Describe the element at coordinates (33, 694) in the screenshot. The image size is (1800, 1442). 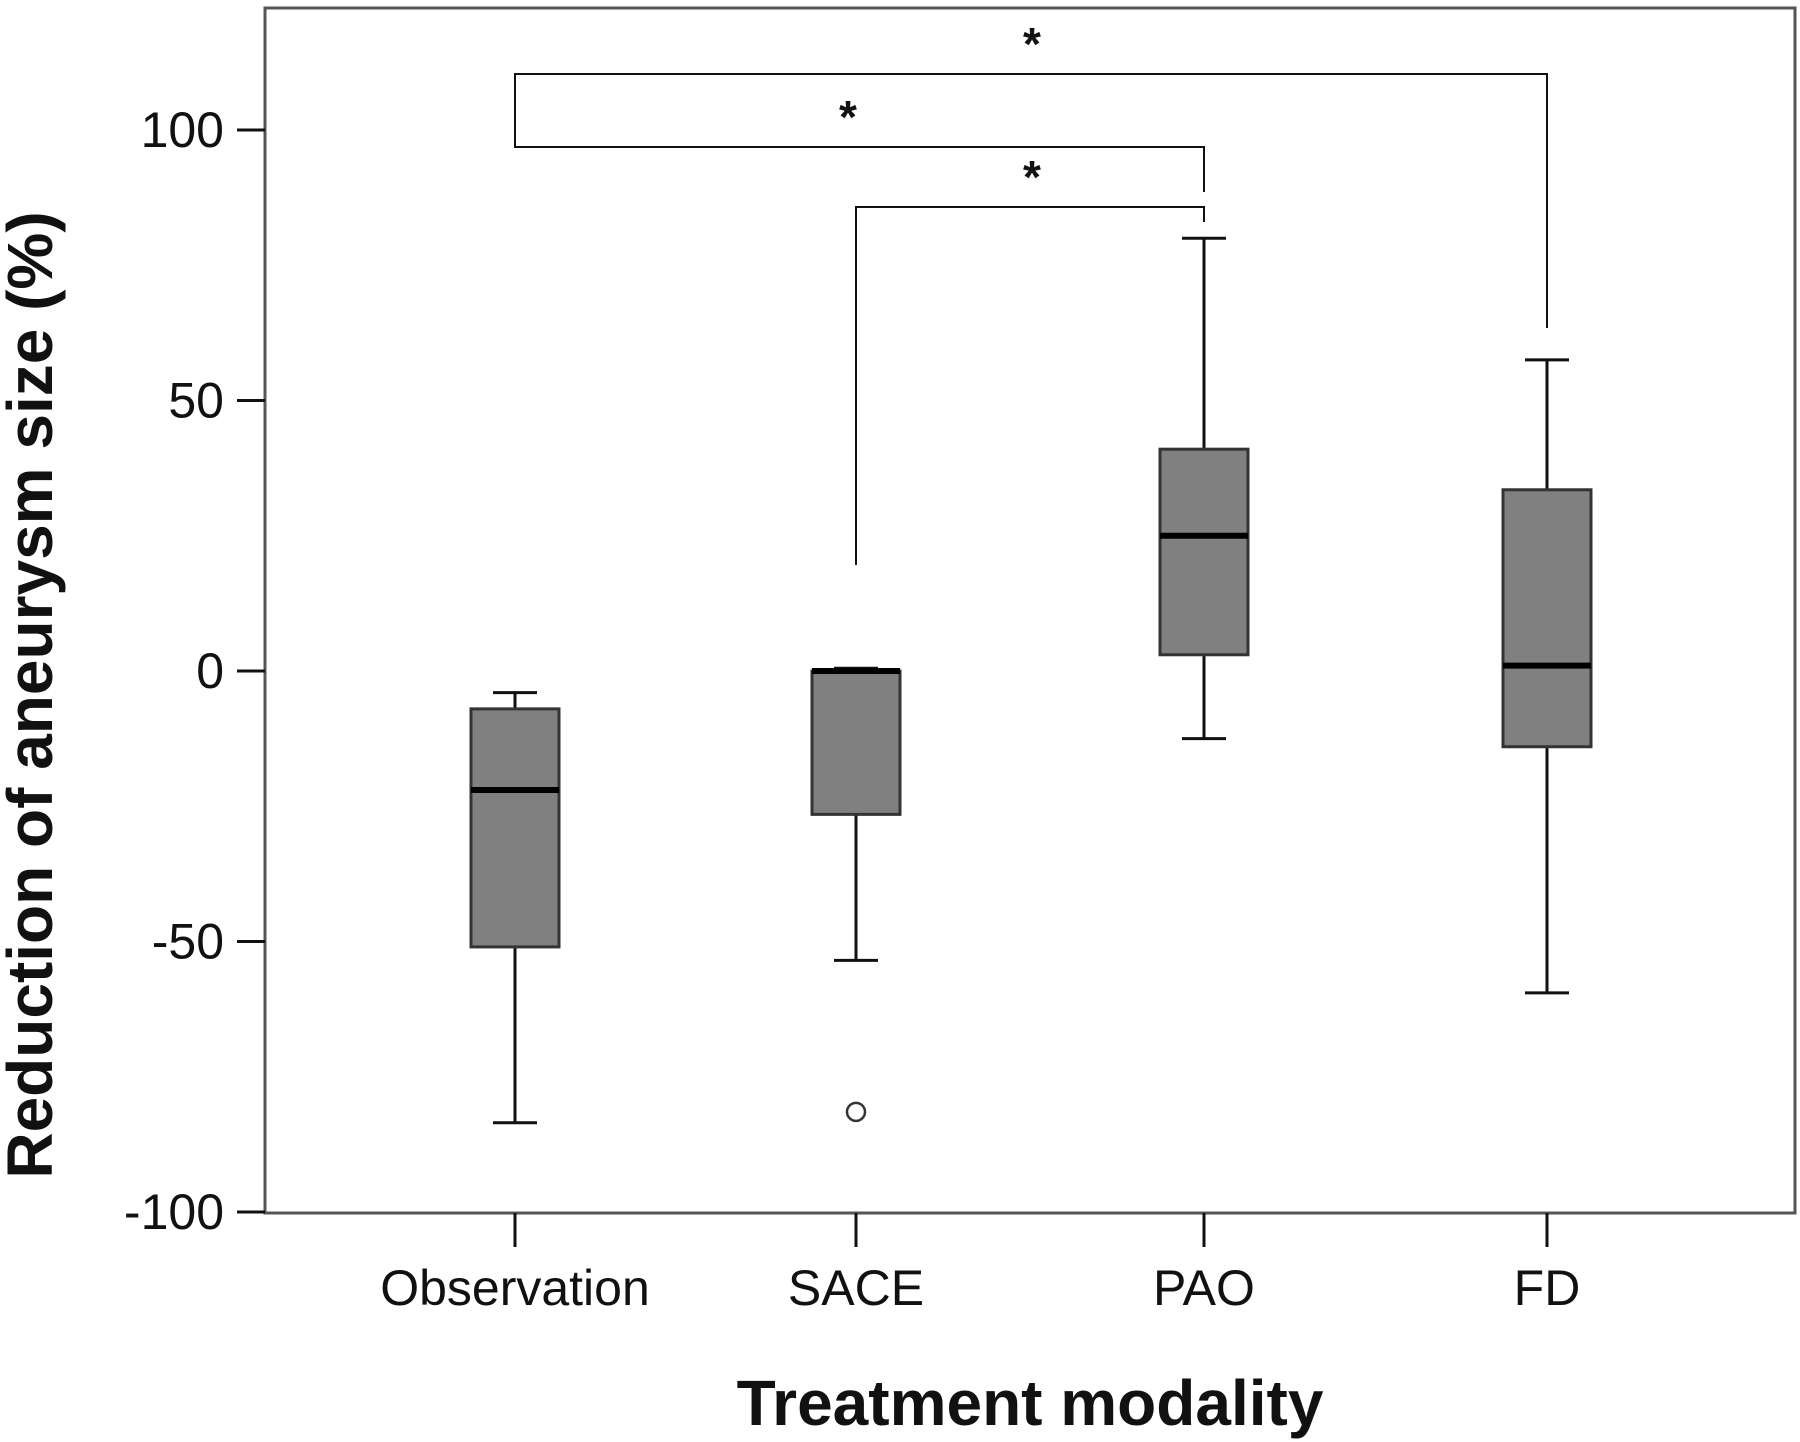
I see `y-axis-title: Reduction of aneurysm size (%)` at that location.